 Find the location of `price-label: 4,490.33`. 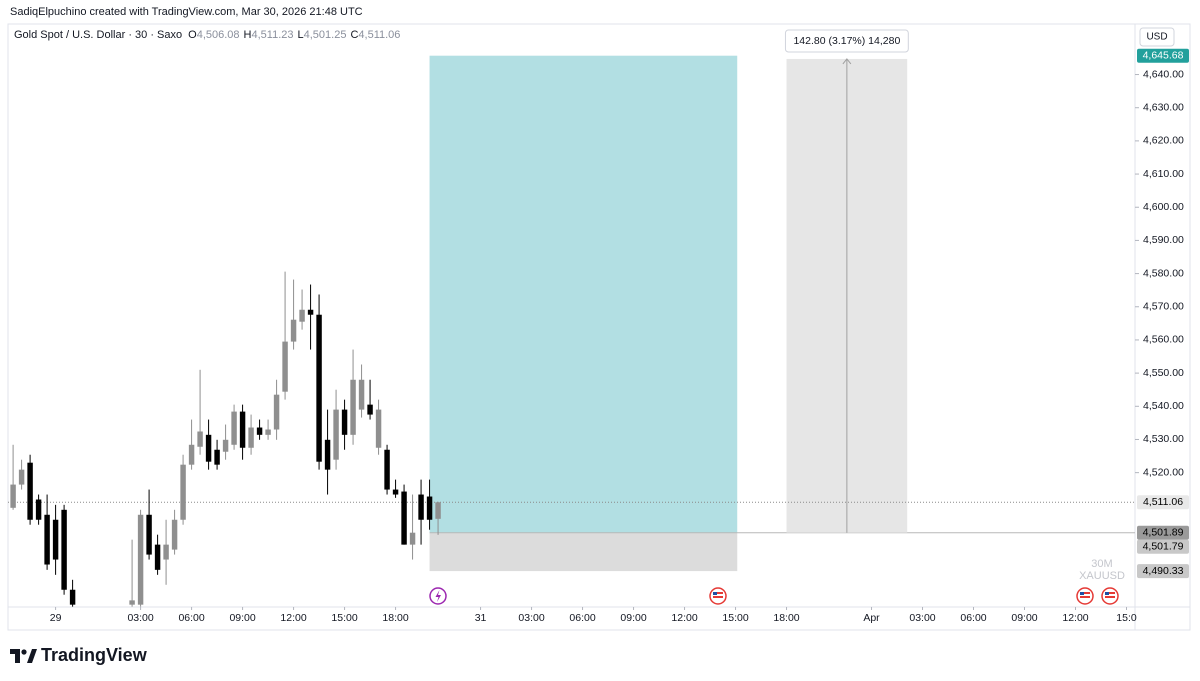

price-label: 4,490.33 is located at coordinates (1163, 571).